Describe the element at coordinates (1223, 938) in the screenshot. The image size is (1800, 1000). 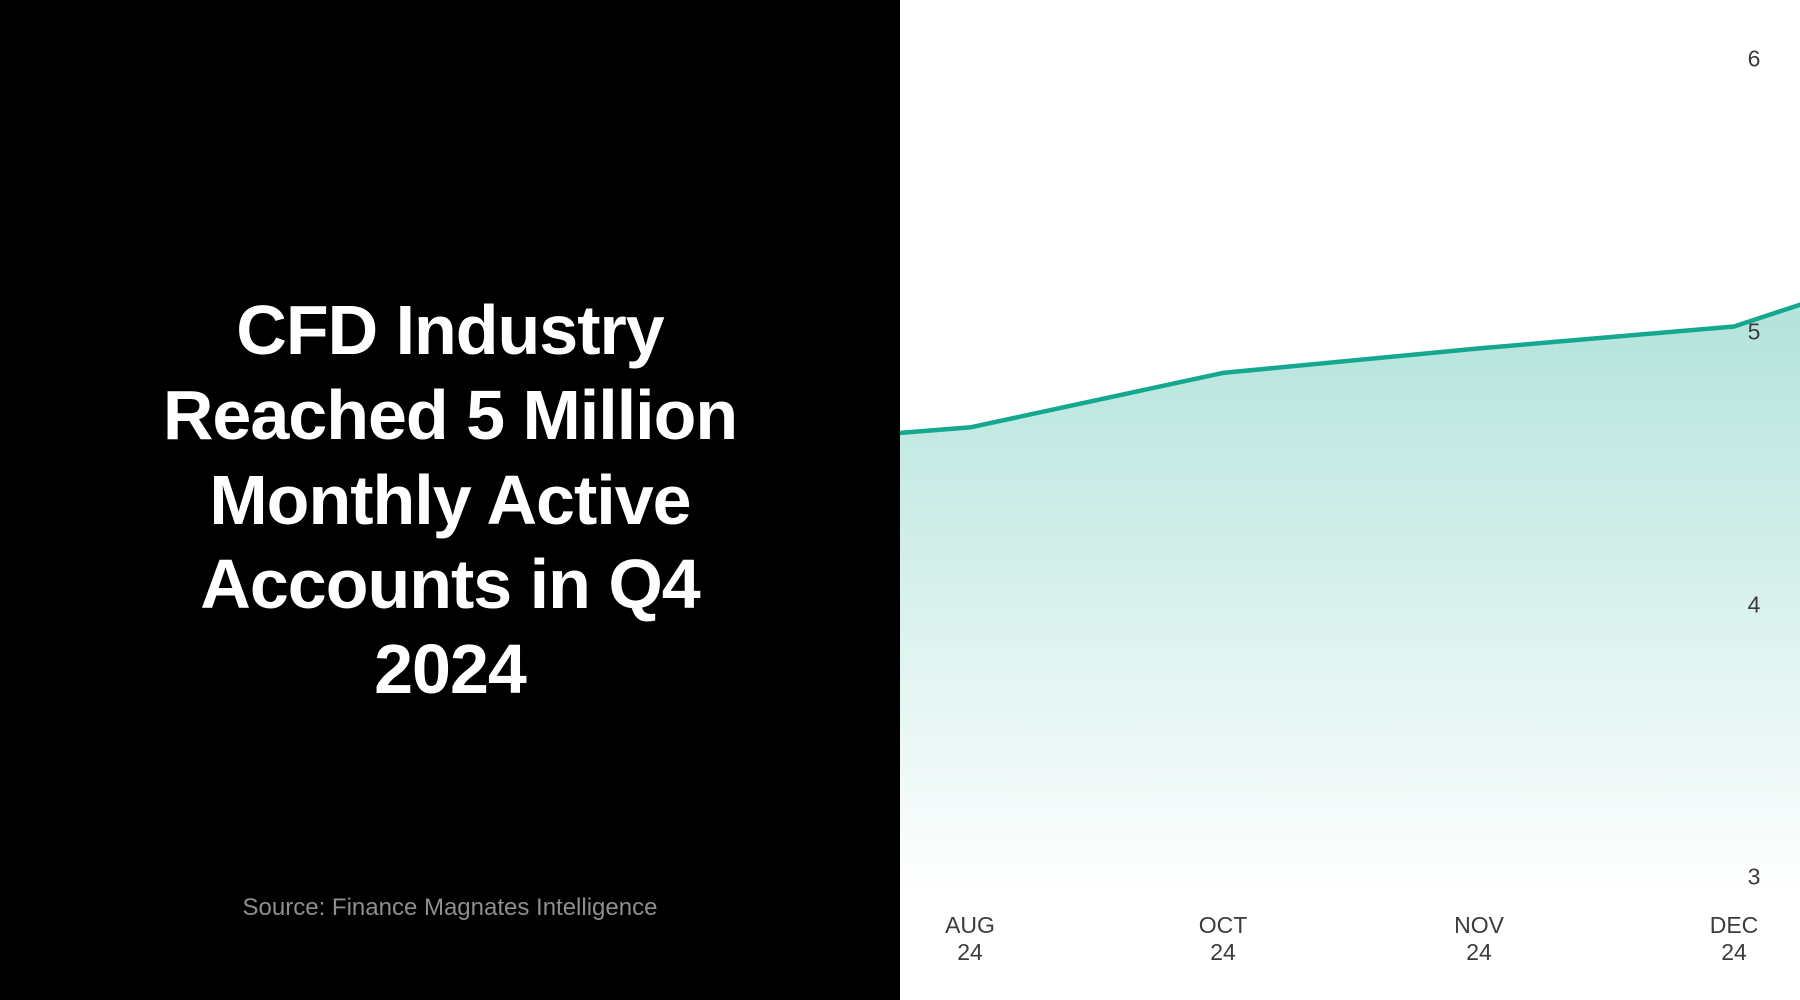
I see `x-tick-label: OCT 24` at that location.